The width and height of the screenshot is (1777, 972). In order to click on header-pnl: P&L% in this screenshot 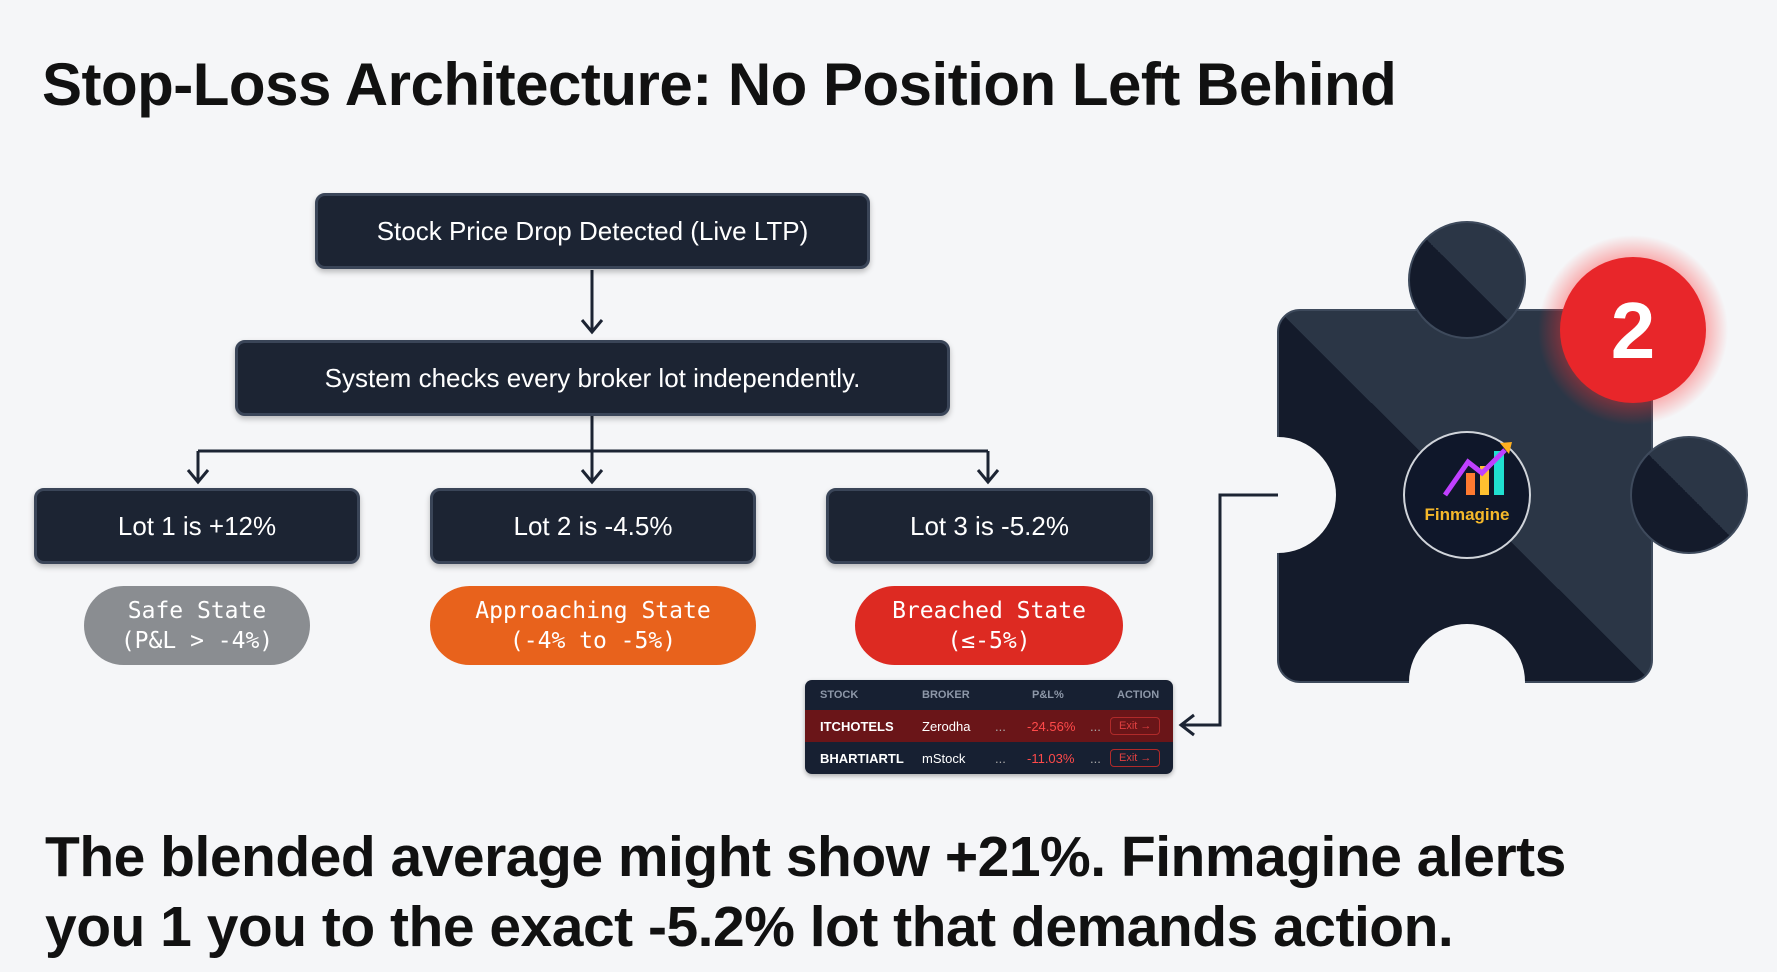, I will do `click(1048, 695)`.